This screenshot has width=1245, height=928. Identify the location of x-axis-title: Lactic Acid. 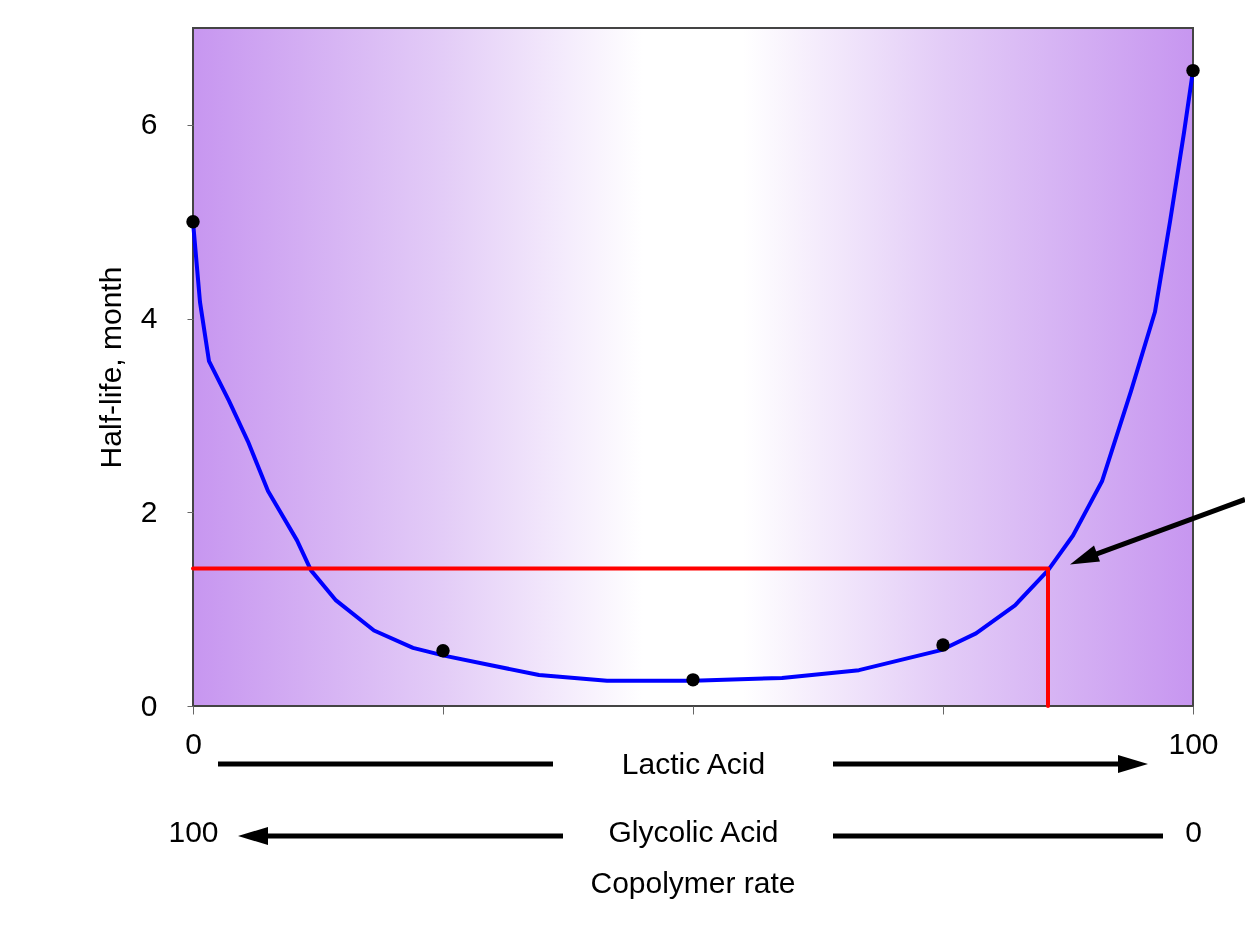
(693, 763).